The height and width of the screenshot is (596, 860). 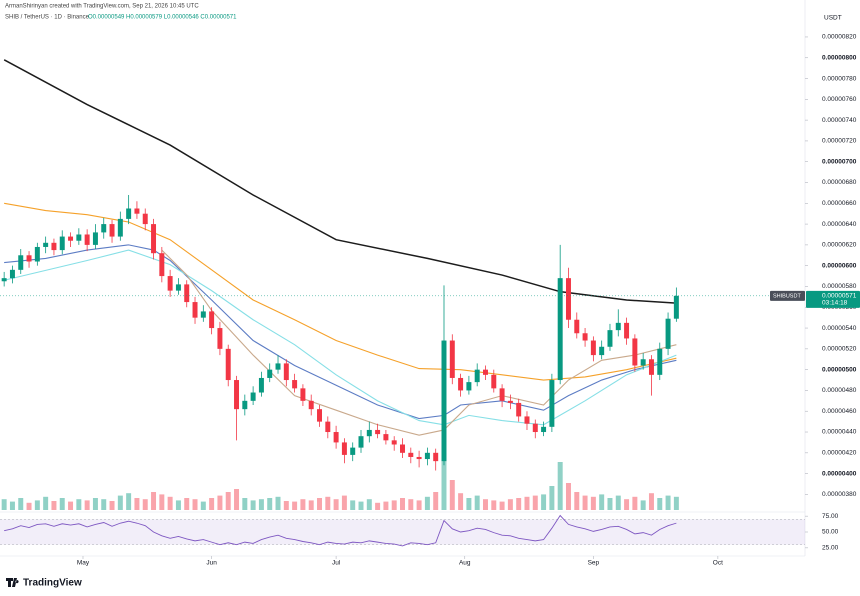 What do you see at coordinates (830, 548) in the screenshot?
I see `rsi-tick-label: 25.00` at bounding box center [830, 548].